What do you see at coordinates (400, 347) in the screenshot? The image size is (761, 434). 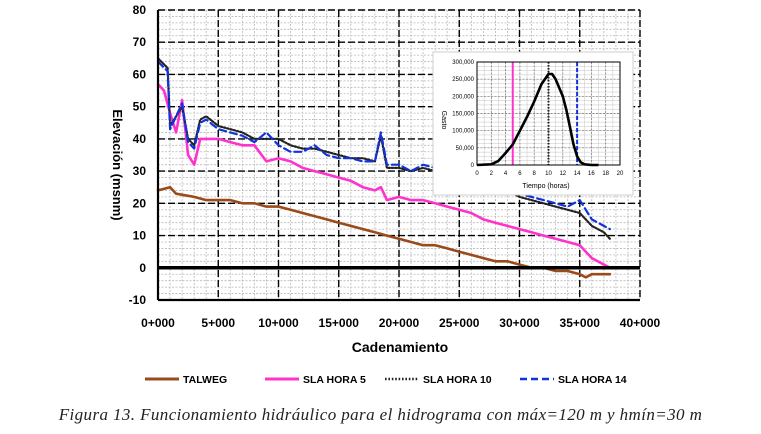 I see `x-axis-label: Cadenamiento` at bounding box center [400, 347].